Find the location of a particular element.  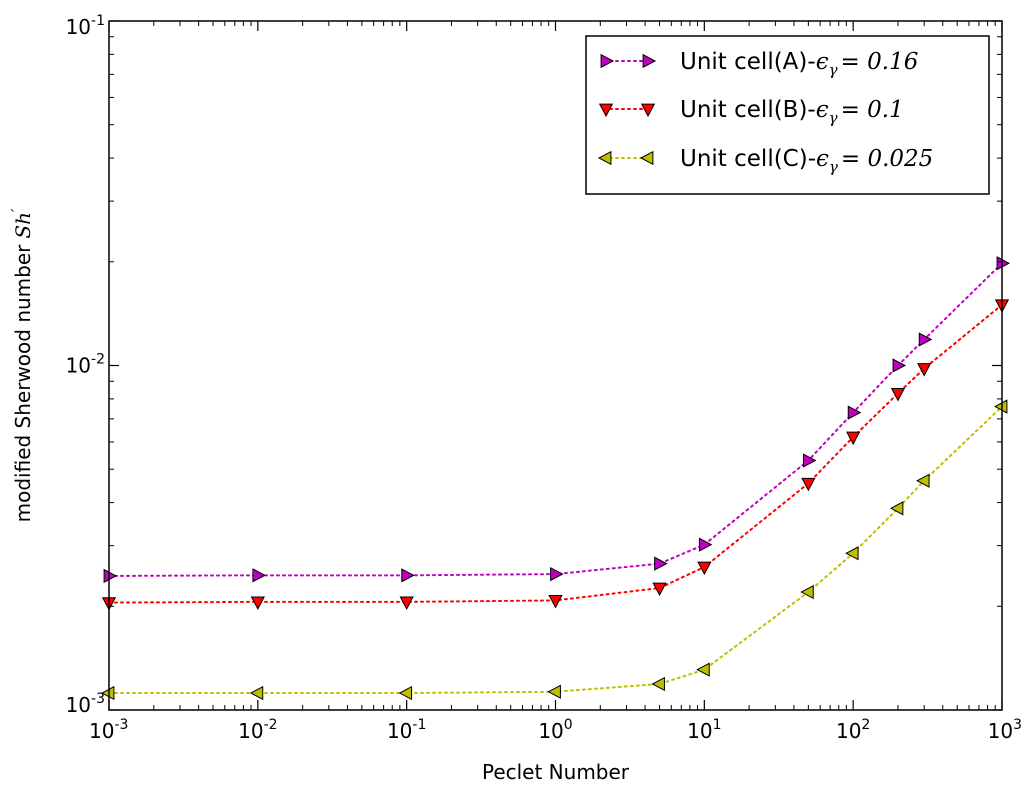

legend-value: = 0.16 is located at coordinates (880, 62).